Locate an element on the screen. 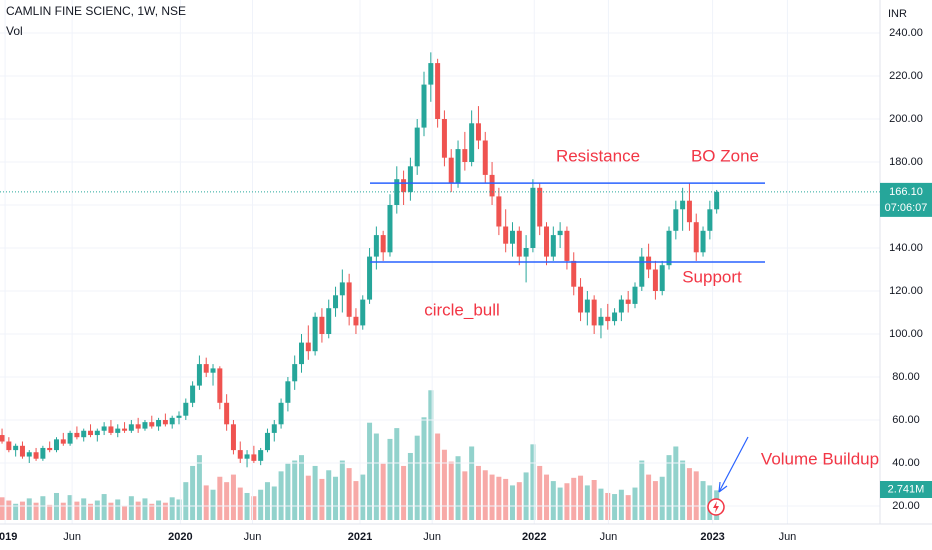 The height and width of the screenshot is (550, 932). arrow-head is located at coordinates (723, 487).